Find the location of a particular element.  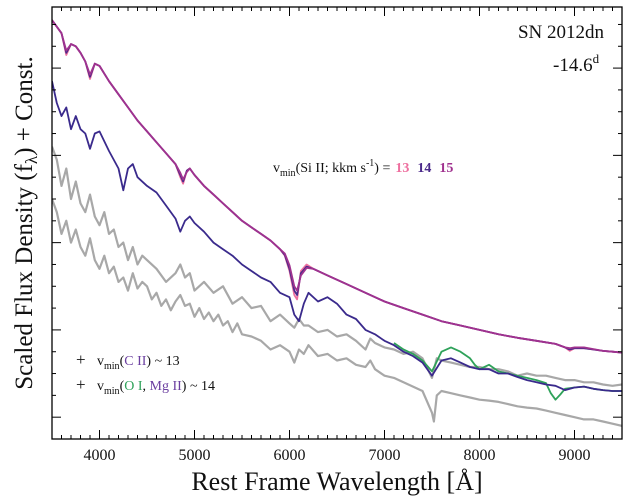

y-axis-label: Scaled Flux Density (fλ) + Const. is located at coordinates (26, 222).